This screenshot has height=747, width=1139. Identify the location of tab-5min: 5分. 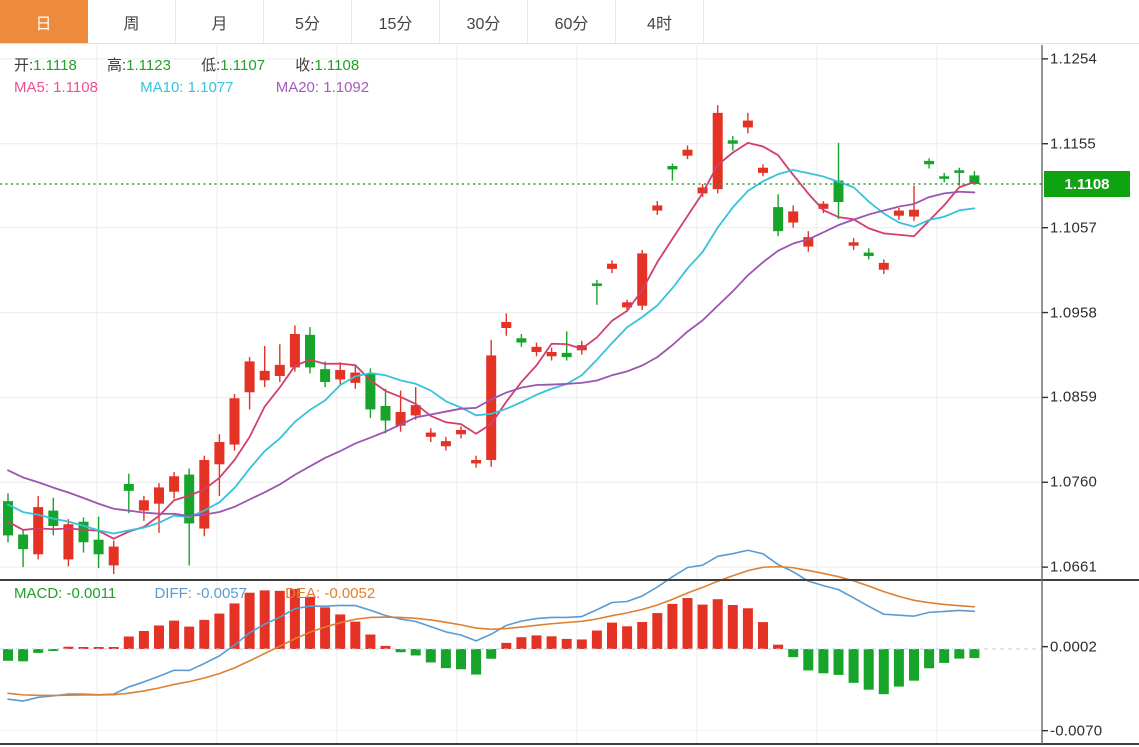
(308, 21).